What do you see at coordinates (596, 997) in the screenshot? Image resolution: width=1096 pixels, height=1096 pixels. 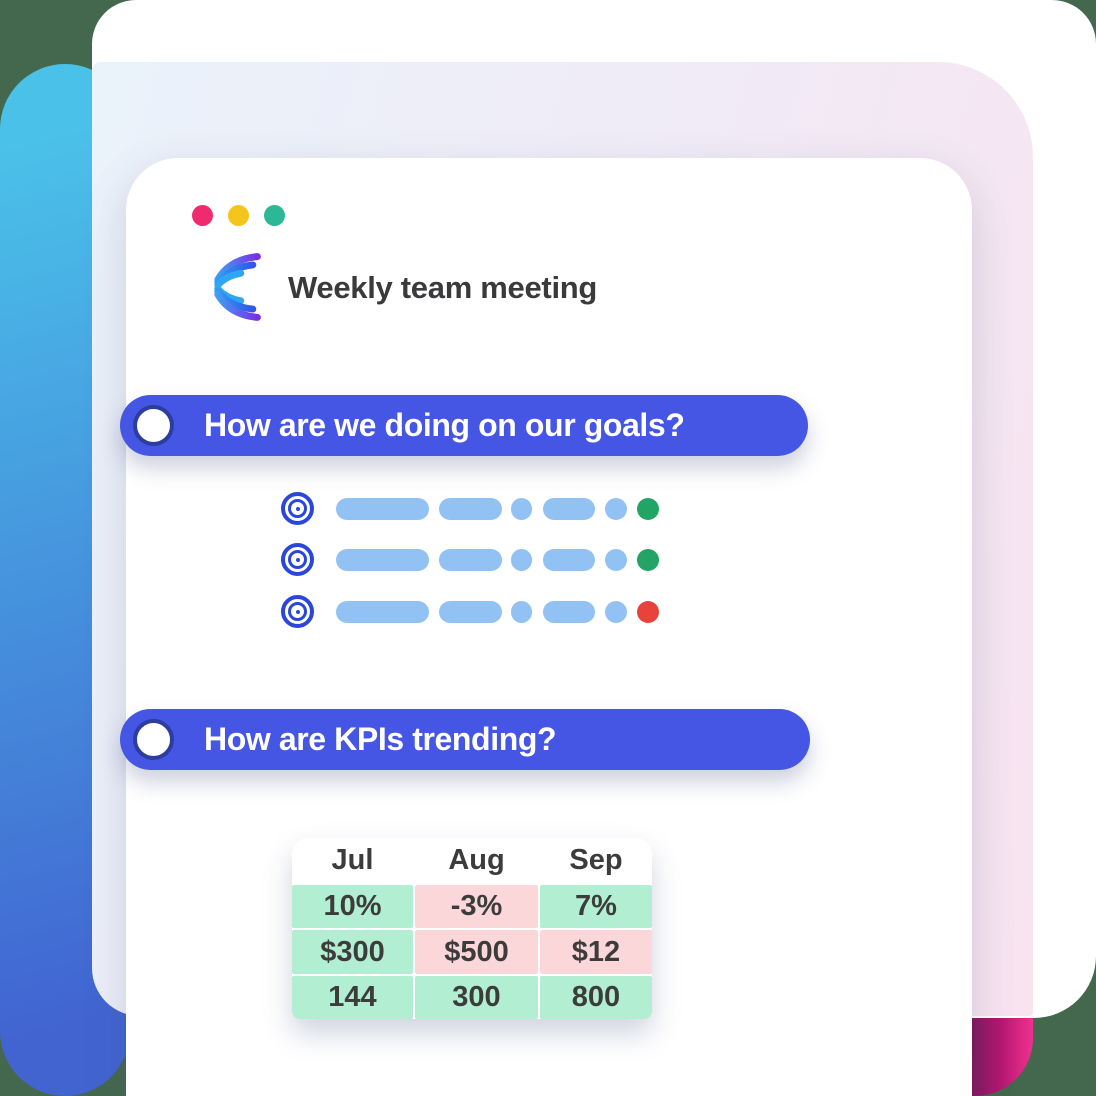 I see `kpi-cell: 800` at bounding box center [596, 997].